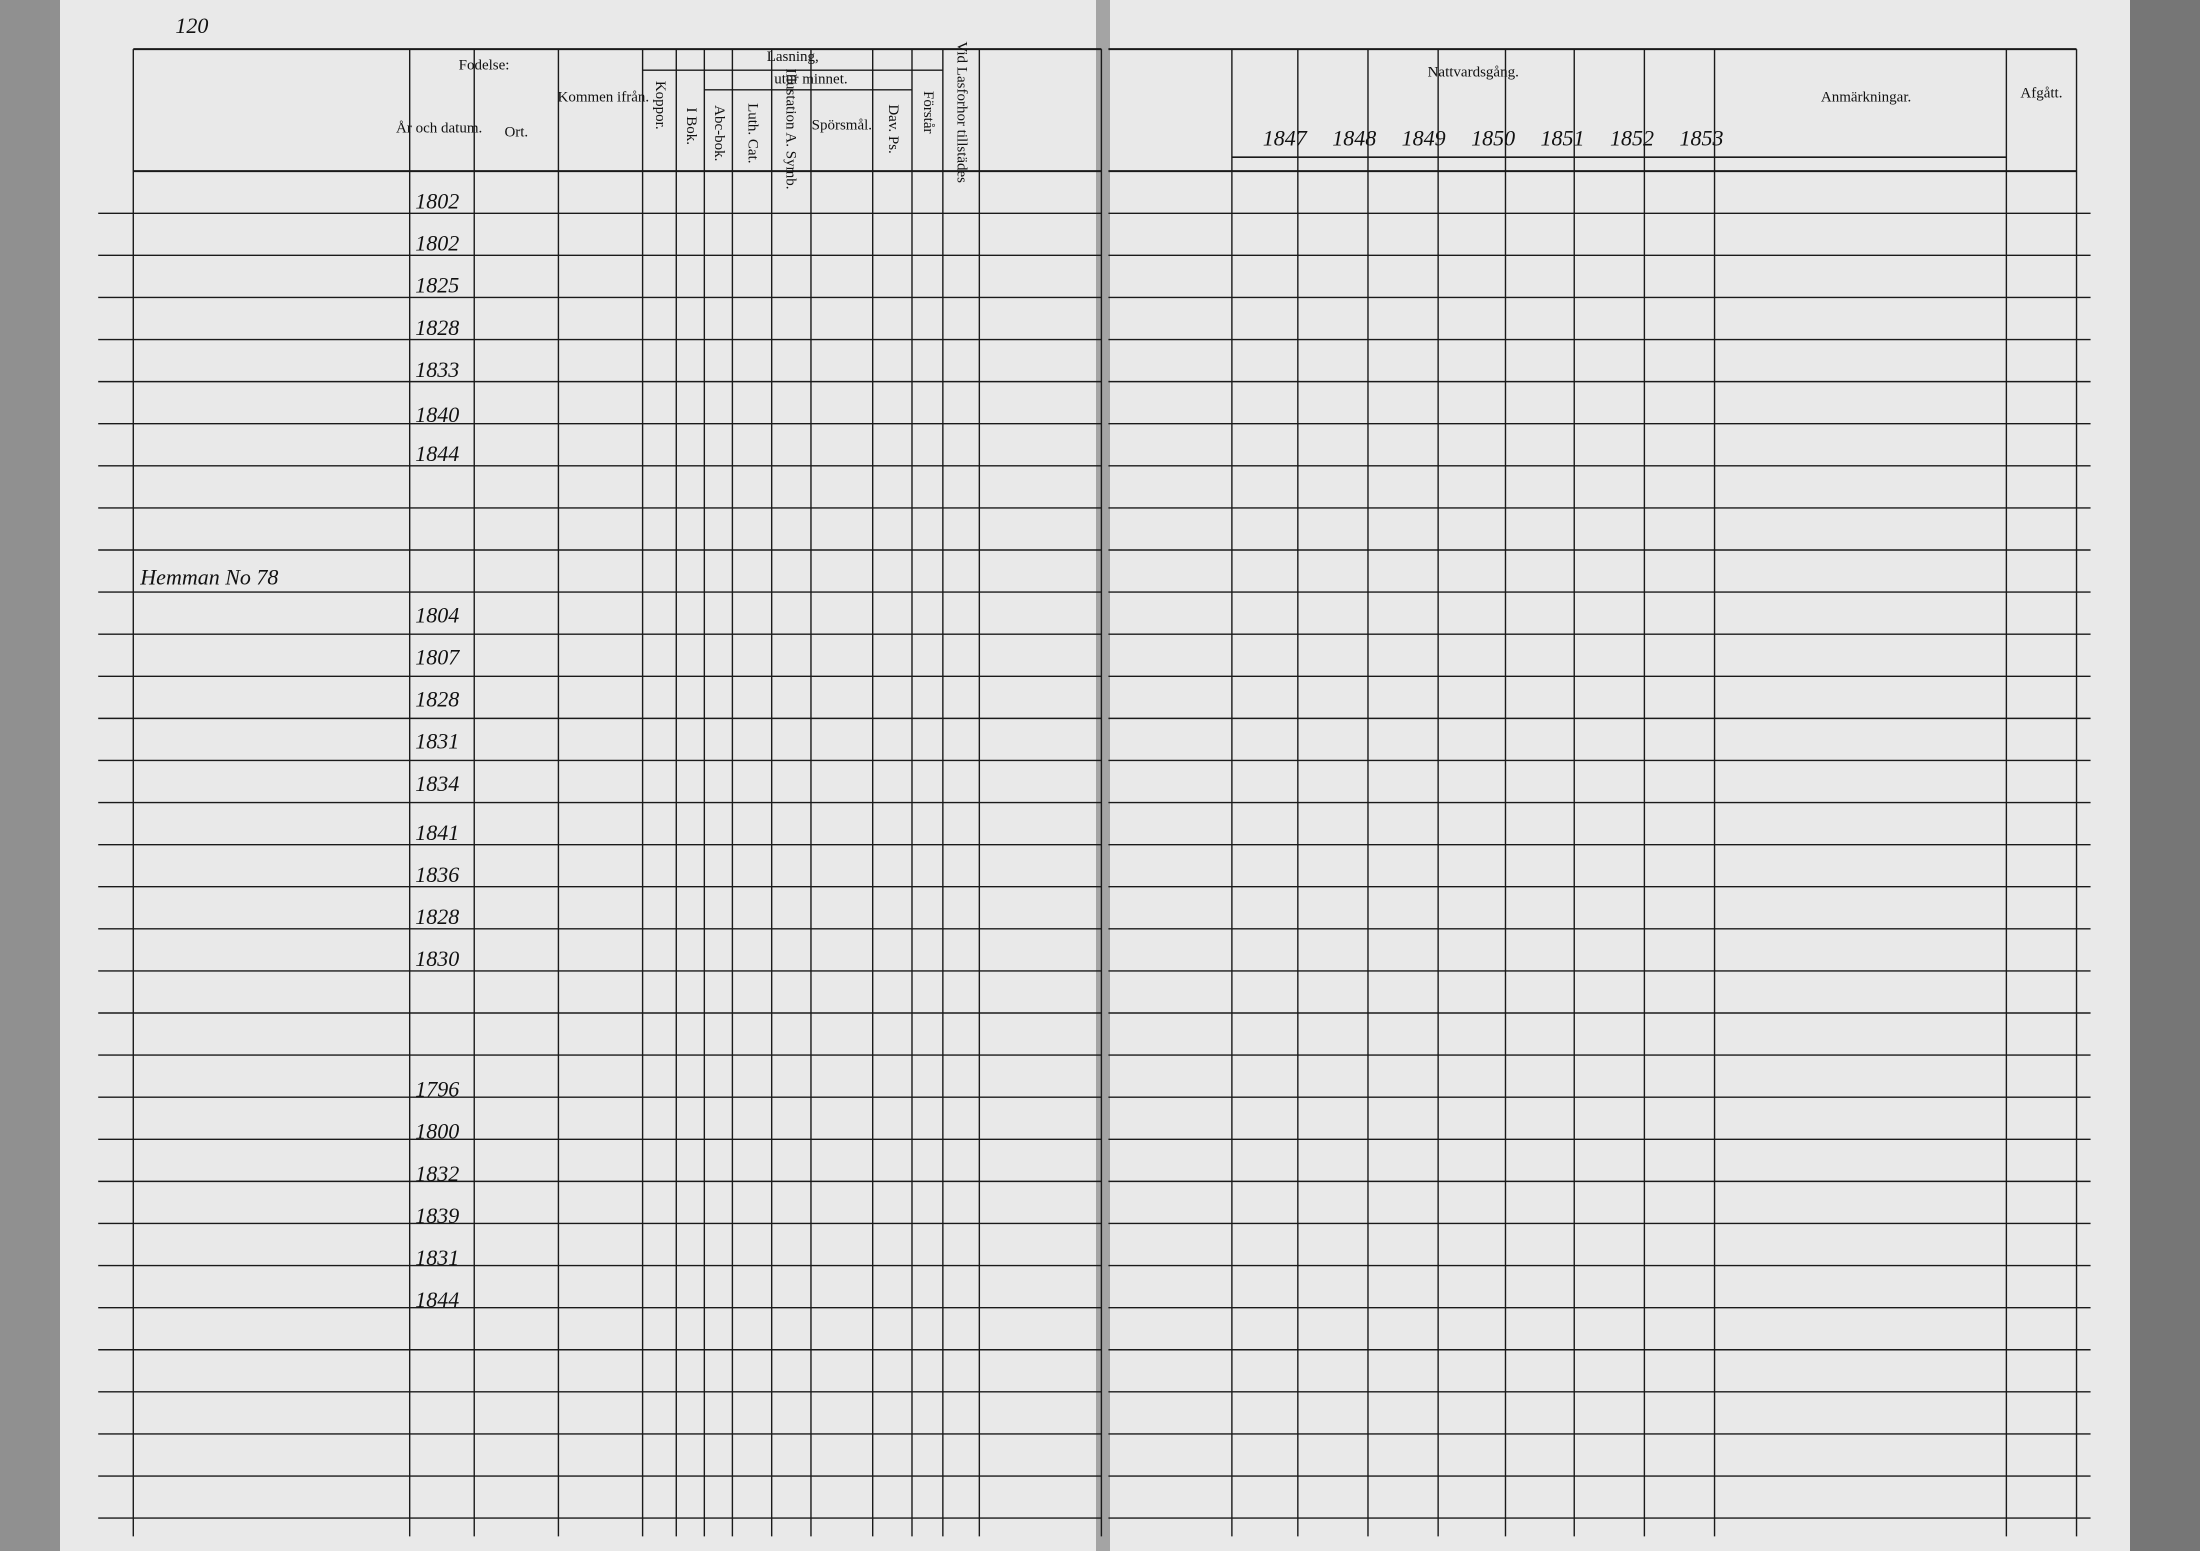 The image size is (2200, 1551). Describe the element at coordinates (810, 79) in the screenshot. I see `header-by-heart: utur minnet.` at that location.